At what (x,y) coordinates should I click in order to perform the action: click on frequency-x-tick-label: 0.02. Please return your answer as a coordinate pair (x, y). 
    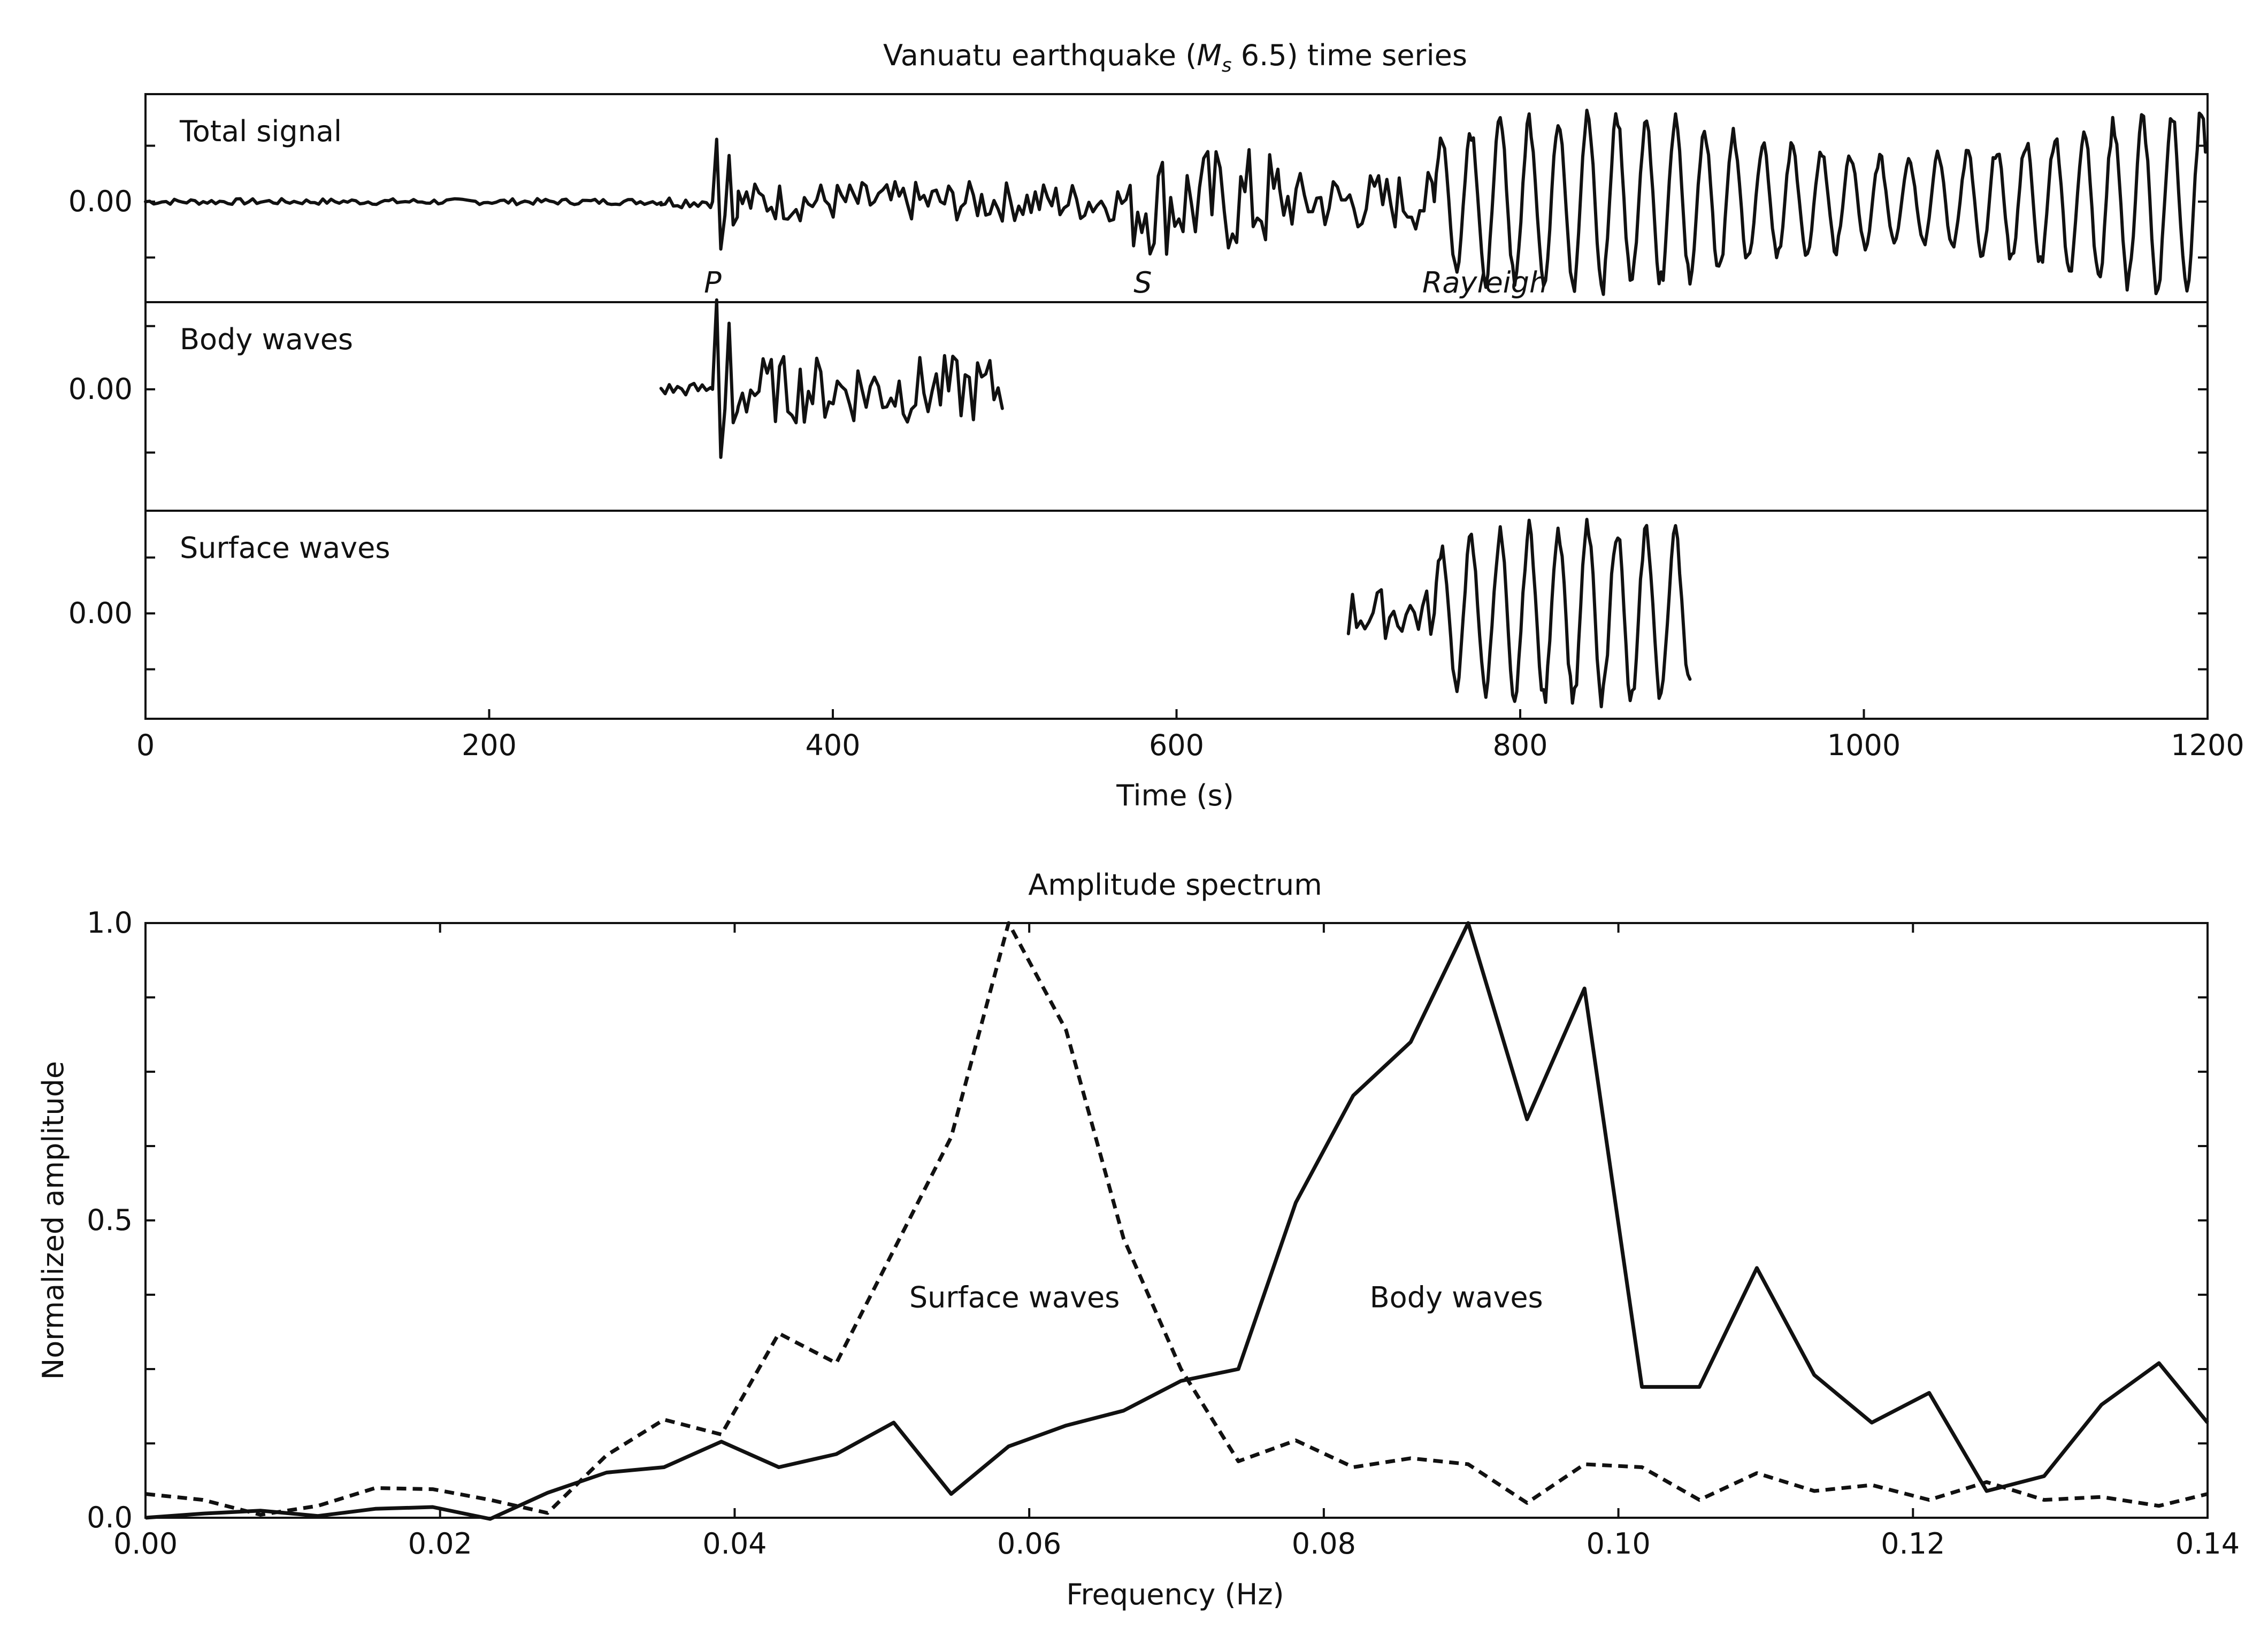
    Looking at the image, I should click on (440, 1544).